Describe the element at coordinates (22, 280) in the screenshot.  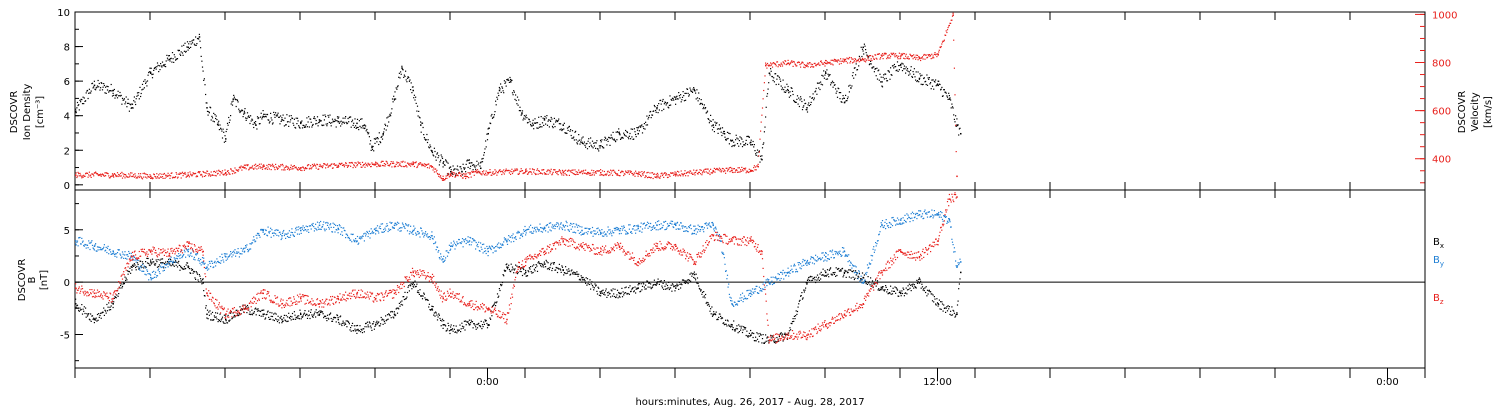
I see `field-axis-label-line1: DSCOVR` at that location.